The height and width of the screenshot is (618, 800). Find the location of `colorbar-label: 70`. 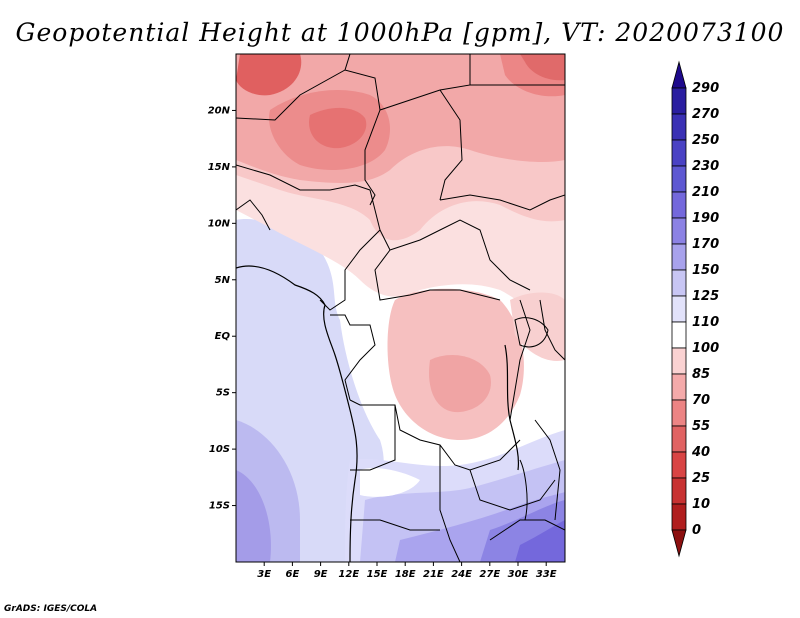

colorbar-label: 70 is located at coordinates (701, 400).